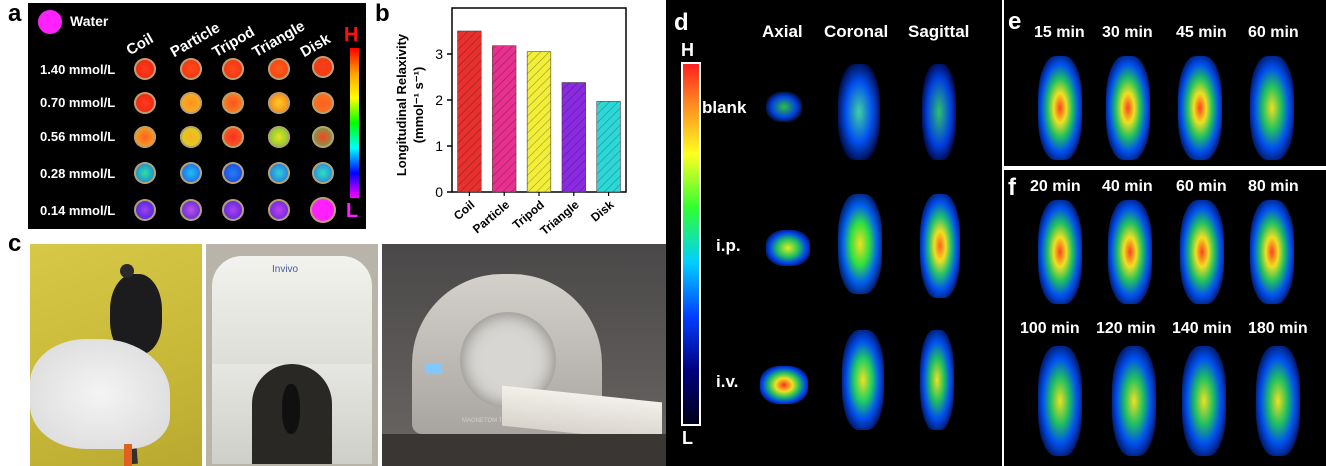 The width and height of the screenshot is (1326, 466). What do you see at coordinates (573, 137) in the screenshot?
I see `bar-hatch-triangle` at bounding box center [573, 137].